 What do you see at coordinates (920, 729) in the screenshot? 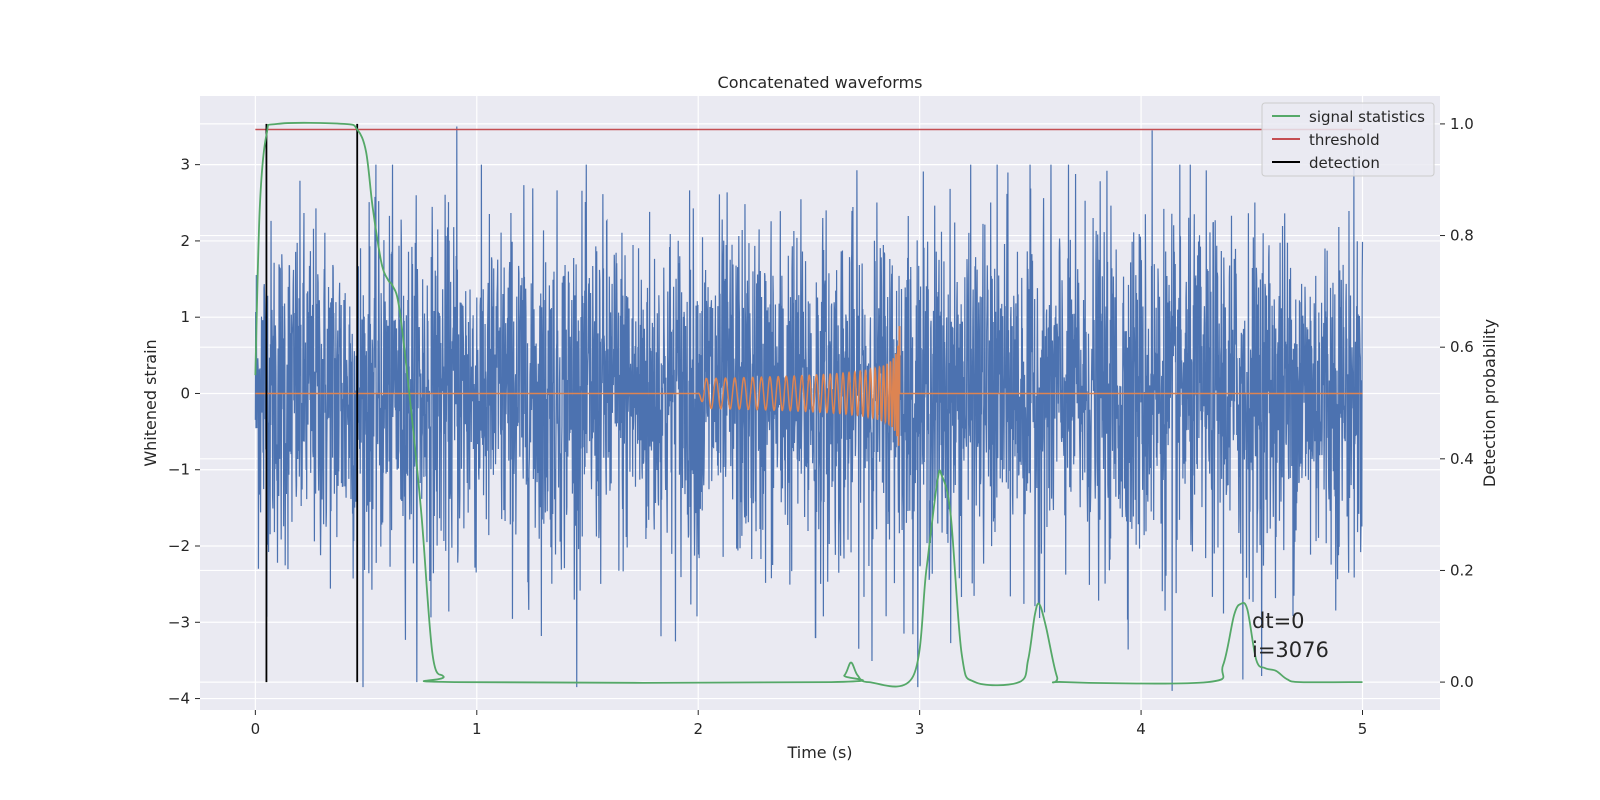
I see `x-tick-label: 3` at bounding box center [920, 729].